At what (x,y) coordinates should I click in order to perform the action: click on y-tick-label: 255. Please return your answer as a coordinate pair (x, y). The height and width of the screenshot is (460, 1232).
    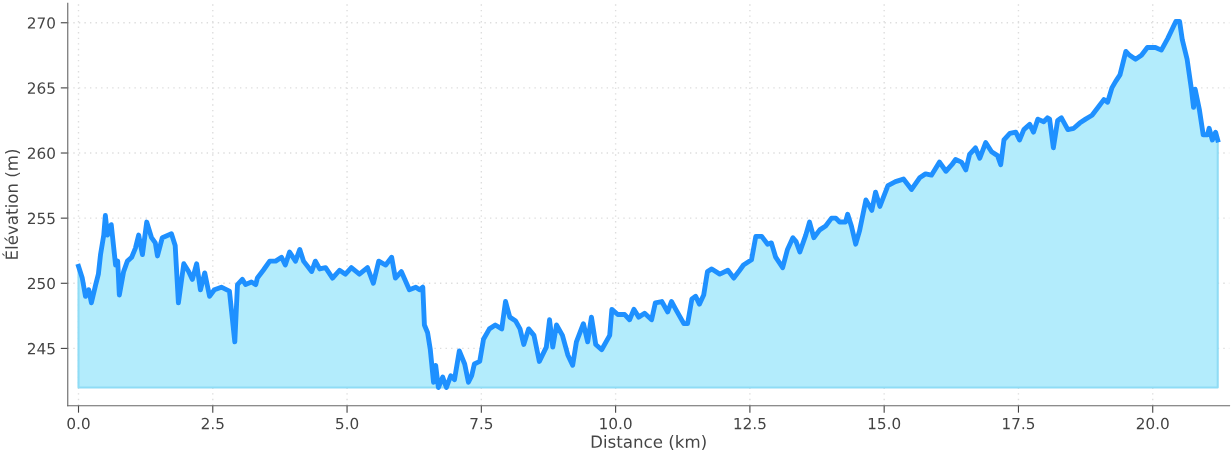
    Looking at the image, I should click on (41, 218).